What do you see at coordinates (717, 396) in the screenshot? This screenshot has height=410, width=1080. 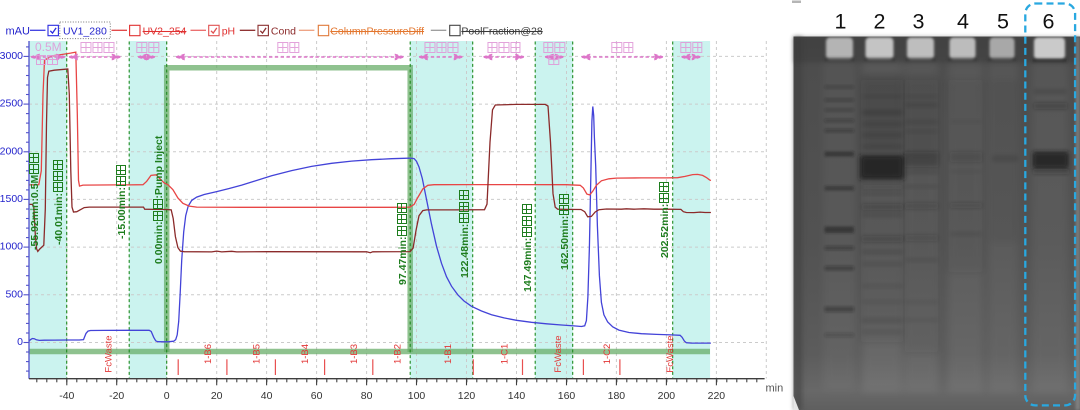 I see `svg-text: 220` at bounding box center [717, 396].